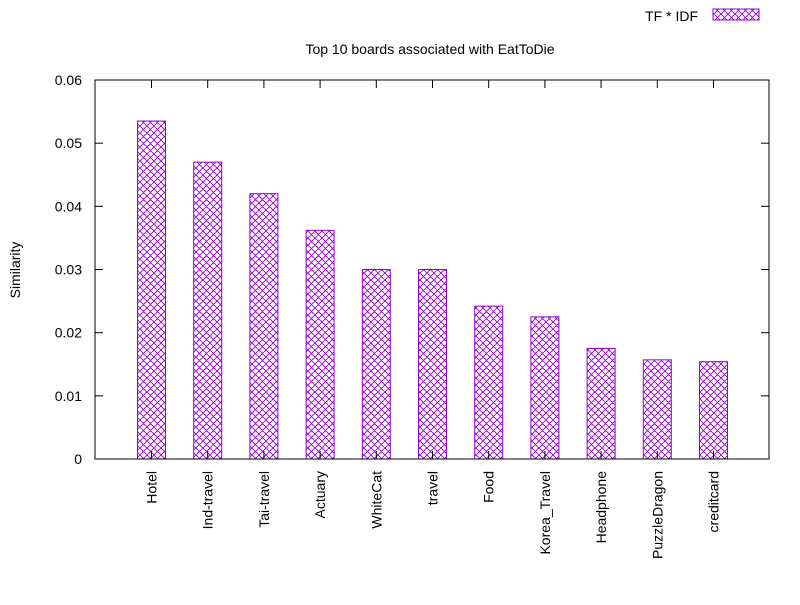 The height and width of the screenshot is (605, 800). Describe the element at coordinates (601, 507) in the screenshot. I see `x-tick-label: Headphone` at that location.